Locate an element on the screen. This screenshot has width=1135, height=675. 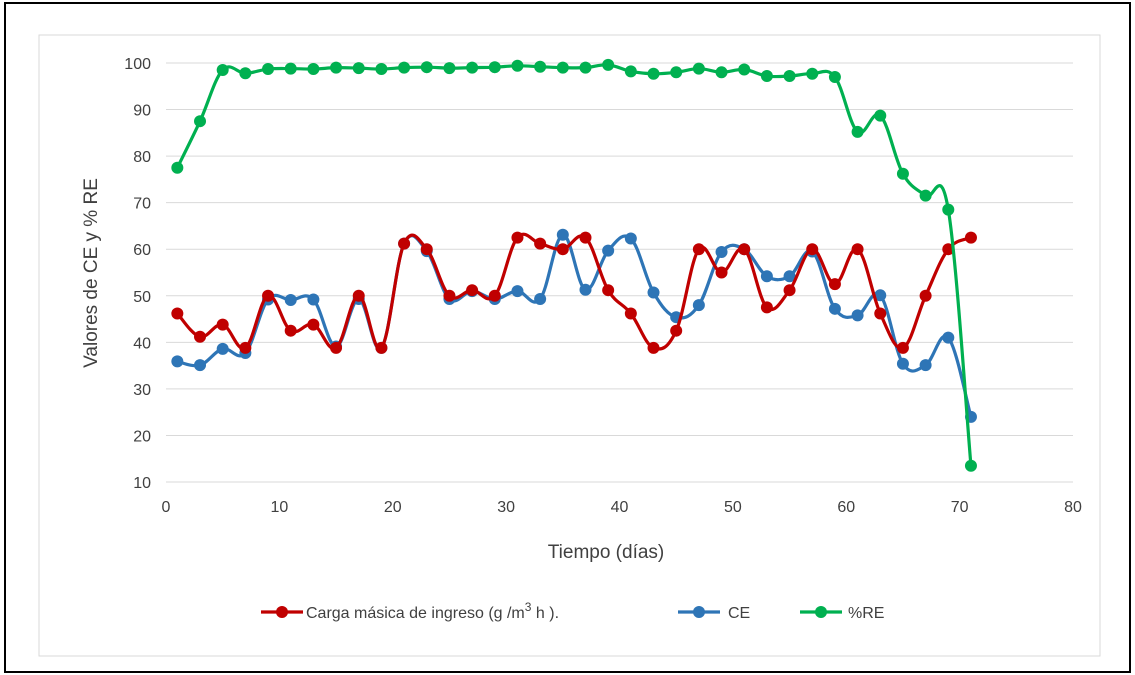
y-tick-label: 100 is located at coordinates (137, 64).